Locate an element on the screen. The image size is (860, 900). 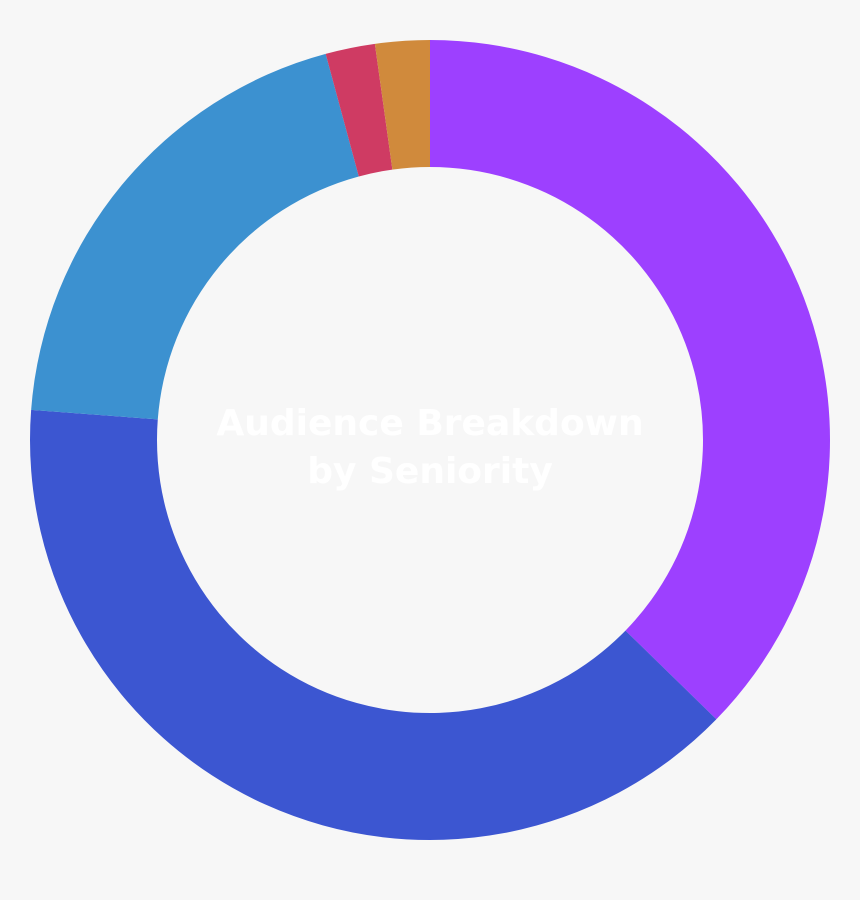
chart-title-line-1: Audience Breakdown is located at coordinates (430, 423).